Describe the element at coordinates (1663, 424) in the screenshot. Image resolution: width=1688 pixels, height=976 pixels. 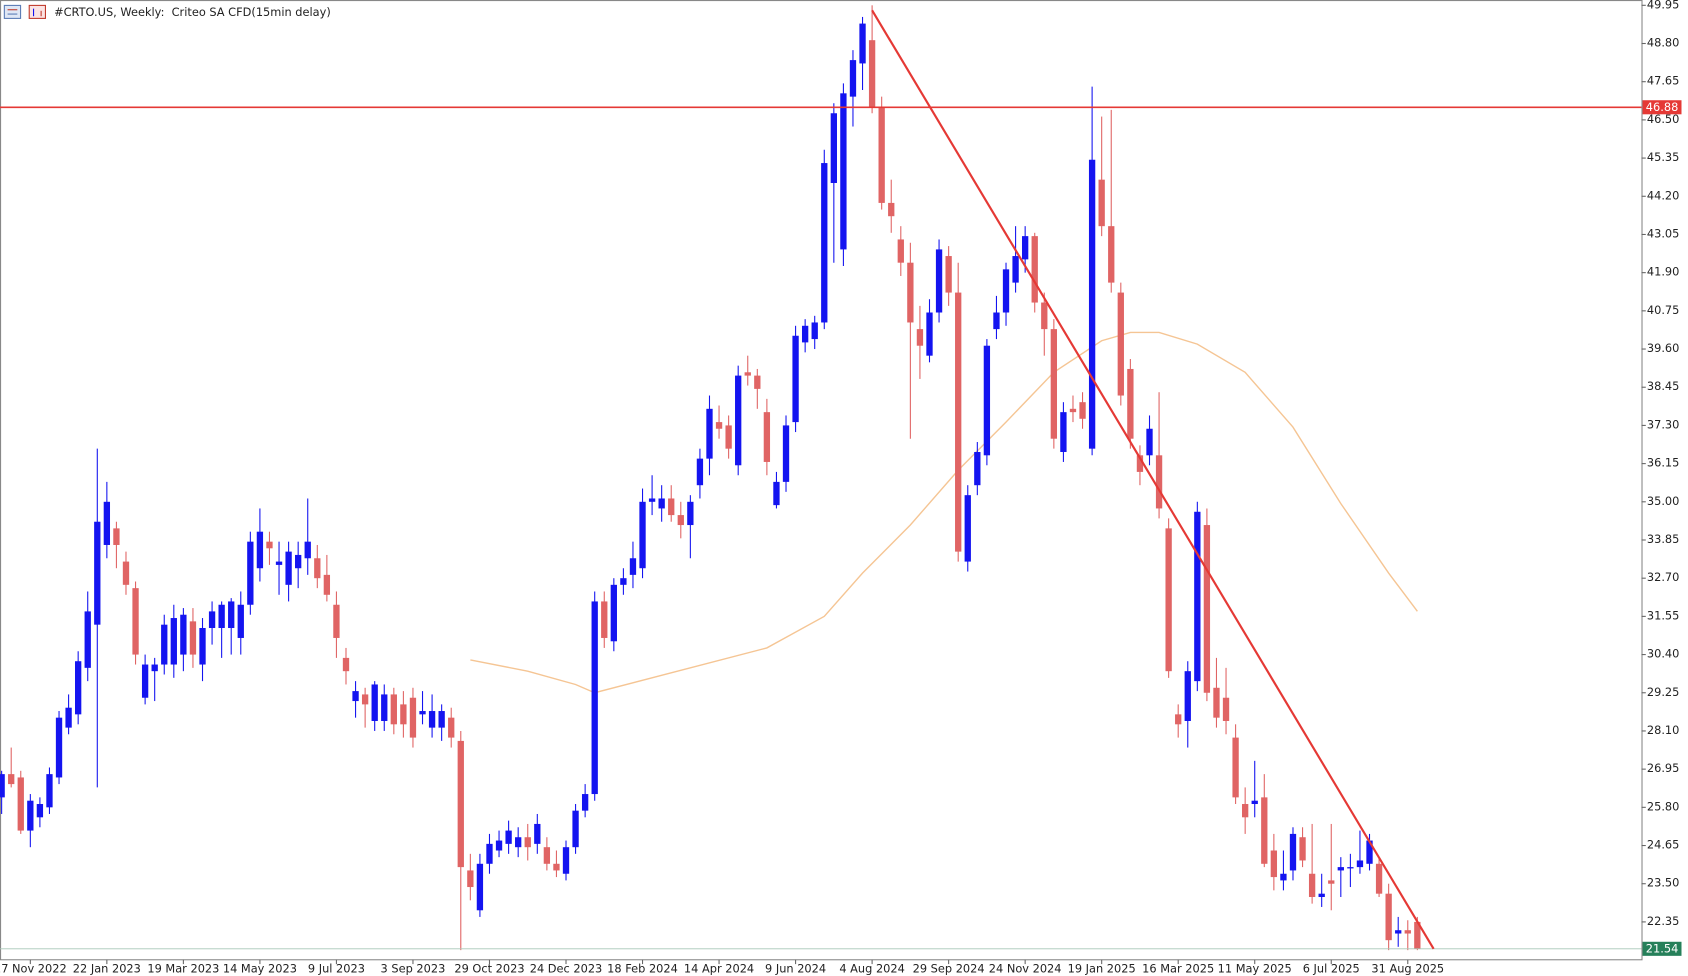
I see `y-tick-label: 37.30` at that location.